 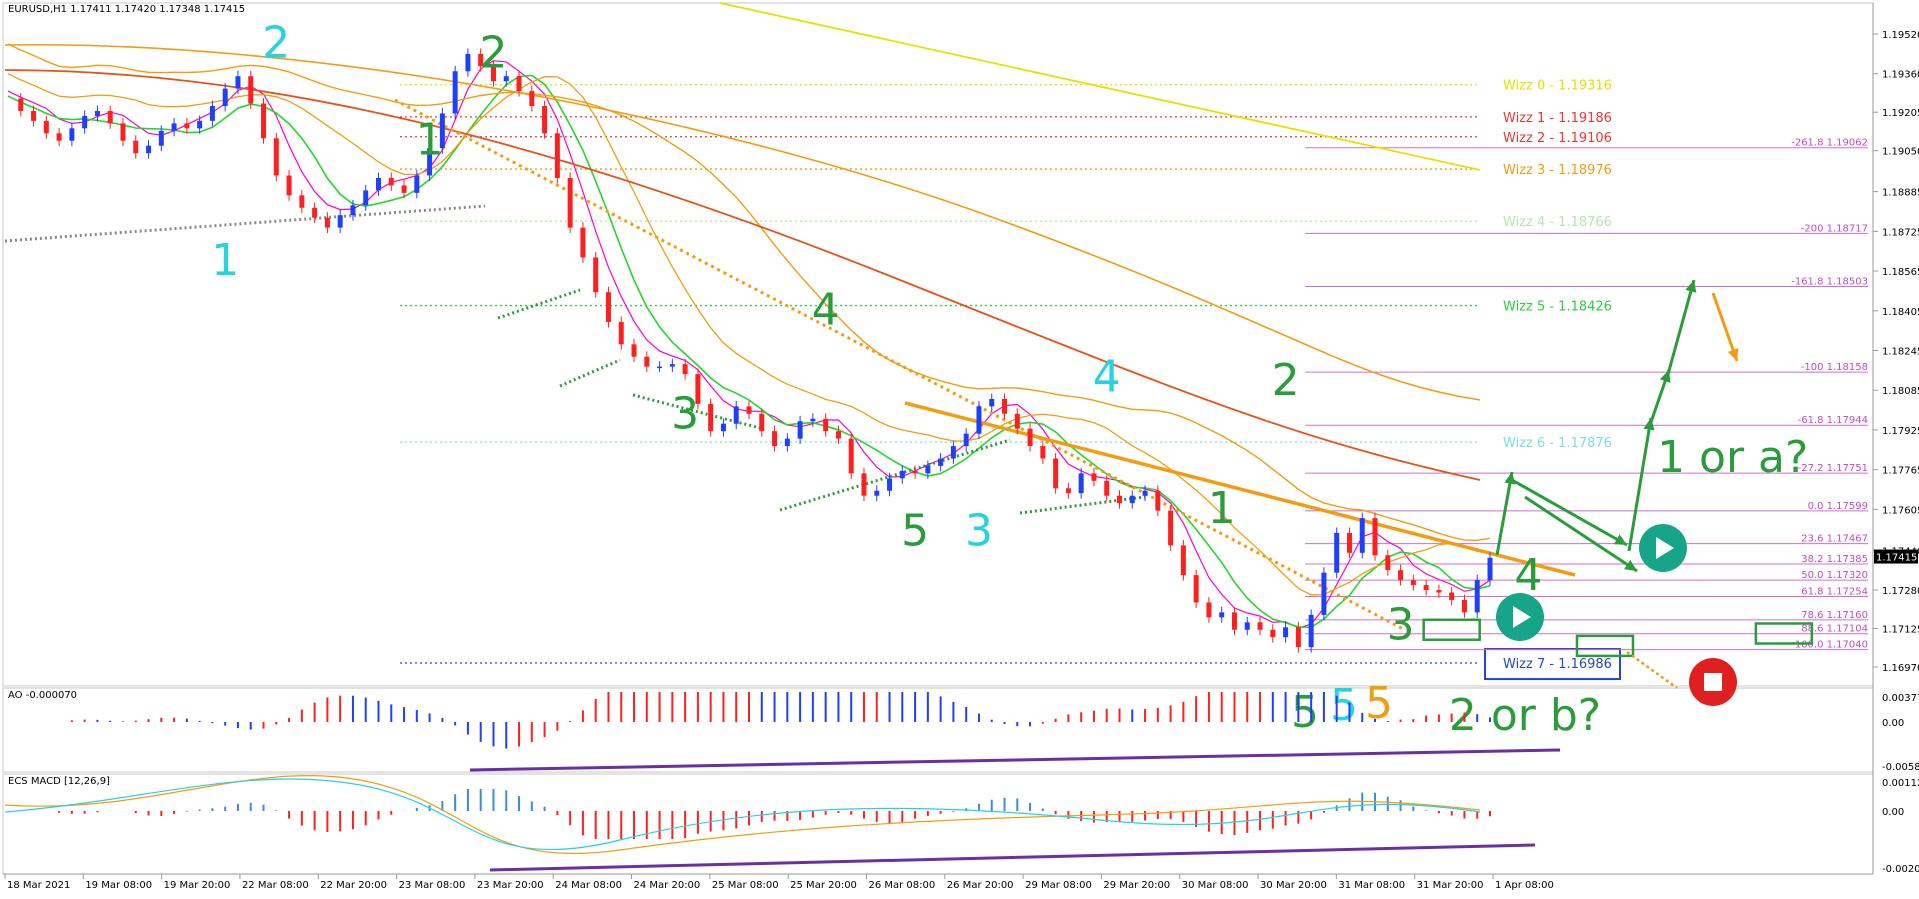 What do you see at coordinates (938, 730) in the screenshot?
I see `ao-panel` at bounding box center [938, 730].